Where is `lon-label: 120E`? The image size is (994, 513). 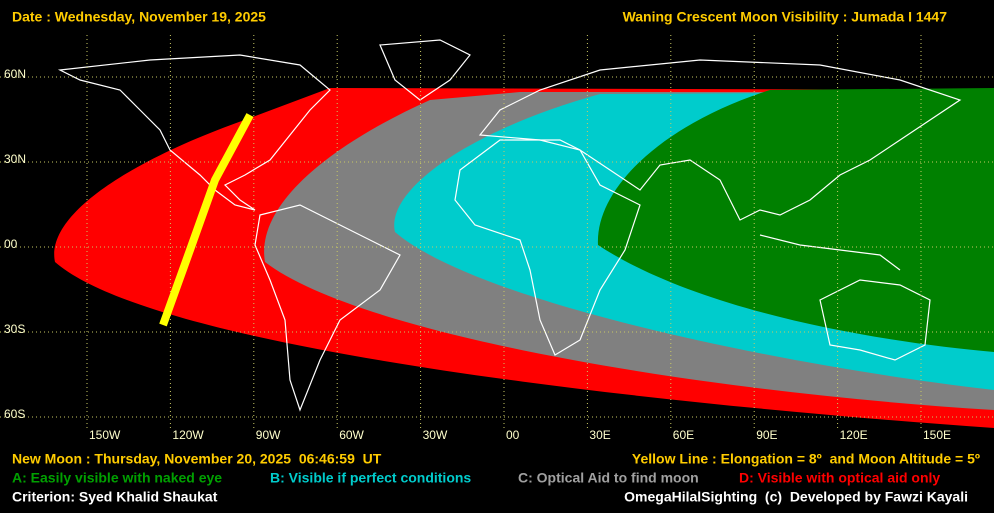 lon-label: 120E is located at coordinates (854, 435).